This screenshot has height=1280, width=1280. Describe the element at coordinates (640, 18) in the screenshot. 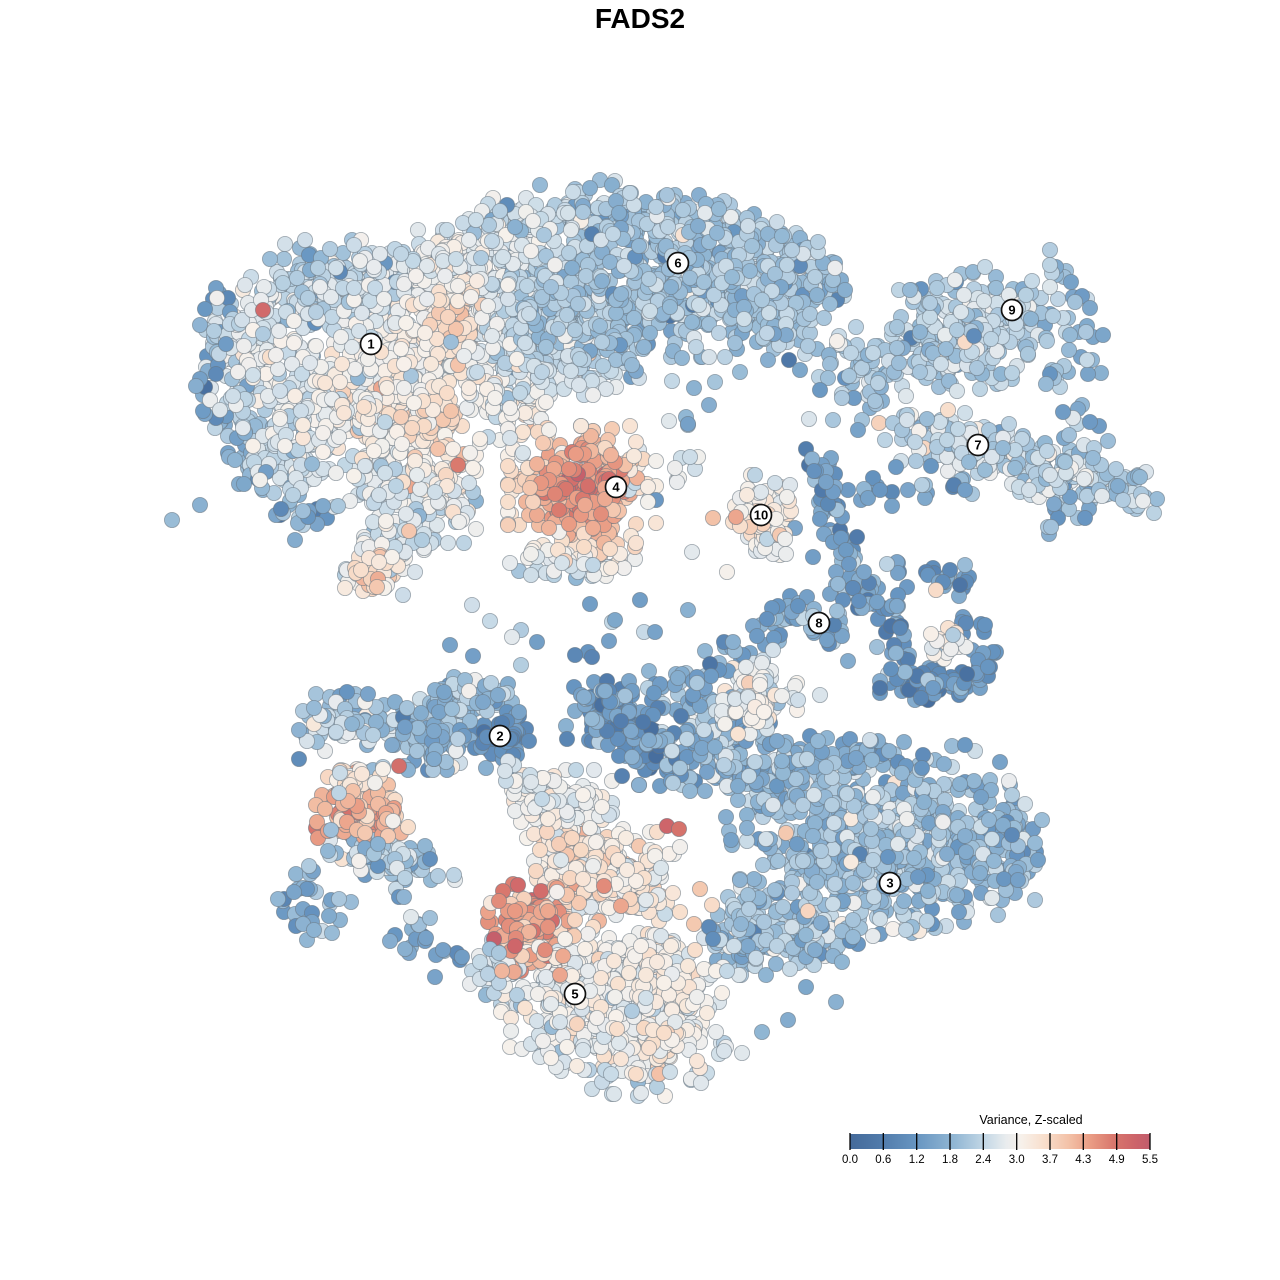

I see `svg-text: FADS2` at that location.